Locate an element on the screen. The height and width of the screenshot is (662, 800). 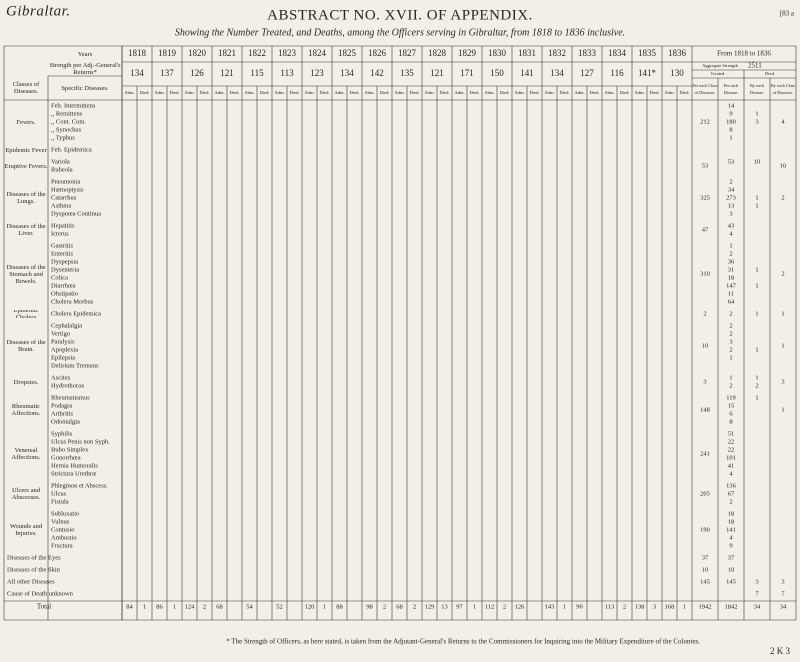
total-label: Total is located at coordinates (44, 607).